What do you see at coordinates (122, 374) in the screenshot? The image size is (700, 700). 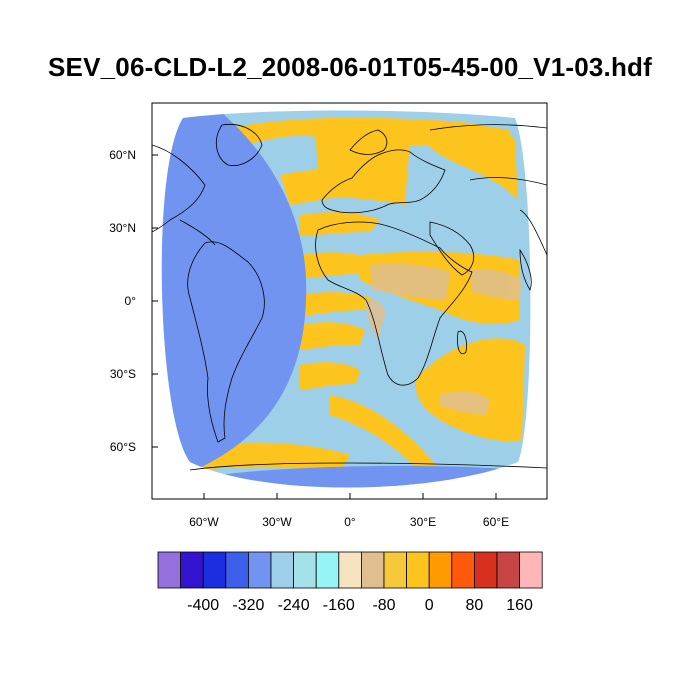 I see `lat-tick-label: 30°S` at bounding box center [122, 374].